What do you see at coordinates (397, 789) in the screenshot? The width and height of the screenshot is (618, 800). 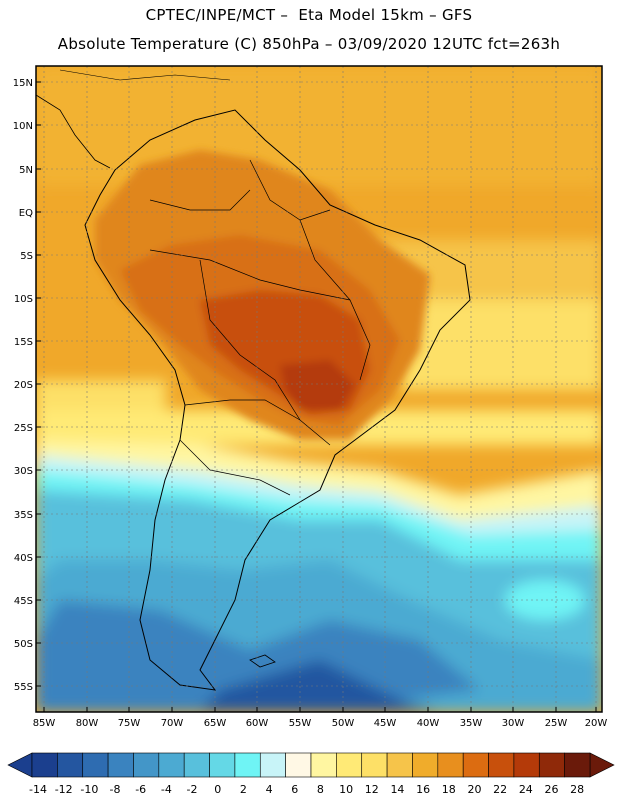 I see `colorbar-label: 14` at bounding box center [397, 789].